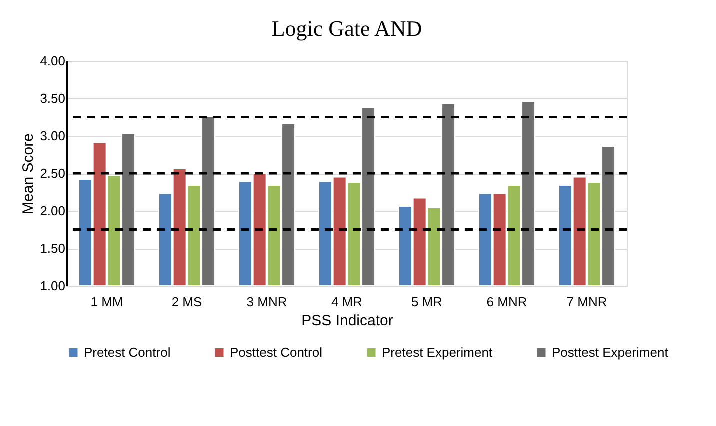 The height and width of the screenshot is (426, 716). What do you see at coordinates (437, 352) in the screenshot?
I see `legend-label: Pretest Experiment` at bounding box center [437, 352].